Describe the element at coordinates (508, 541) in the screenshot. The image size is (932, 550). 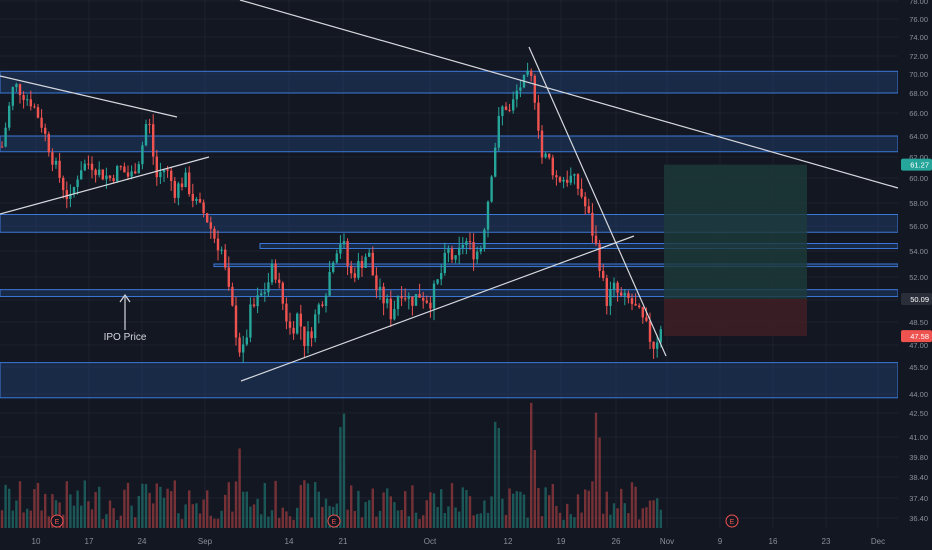
I see `x-tick-label: 12` at that location.